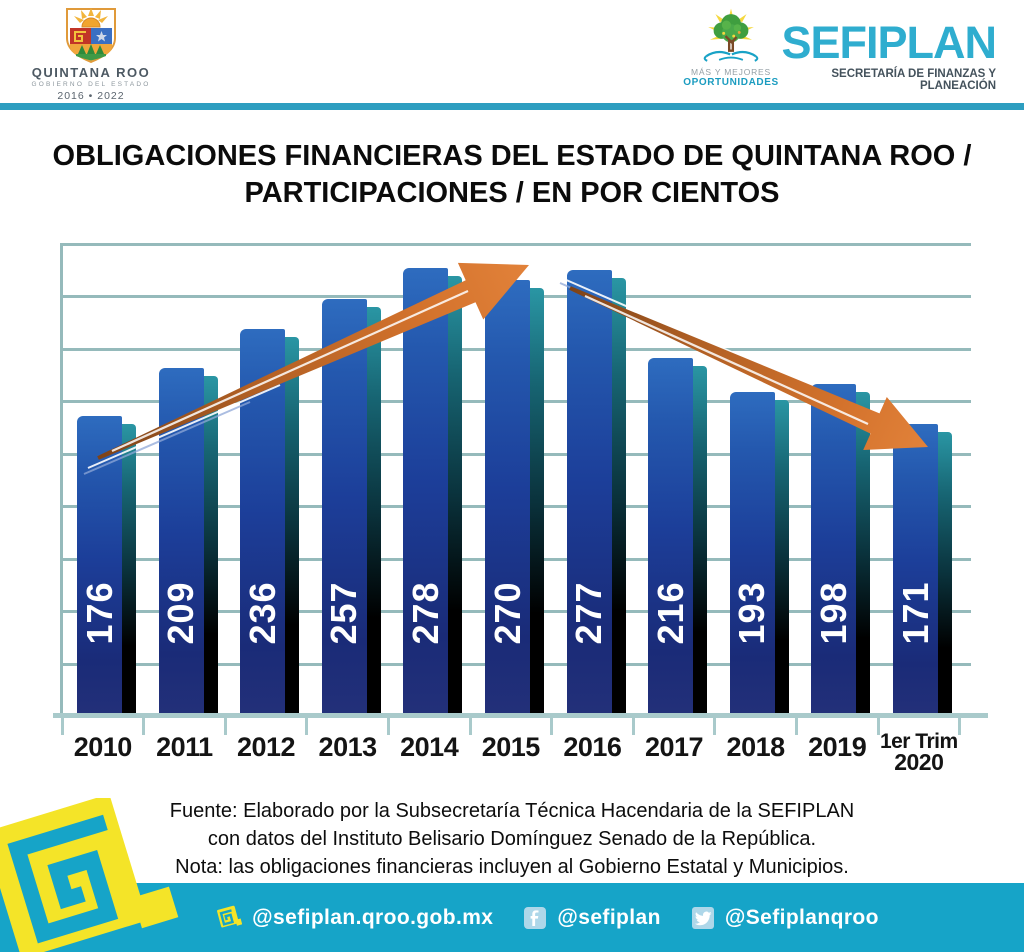 This screenshot has width=1024, height=952. I want to click on bar-value-label: 270, so click(507, 613).